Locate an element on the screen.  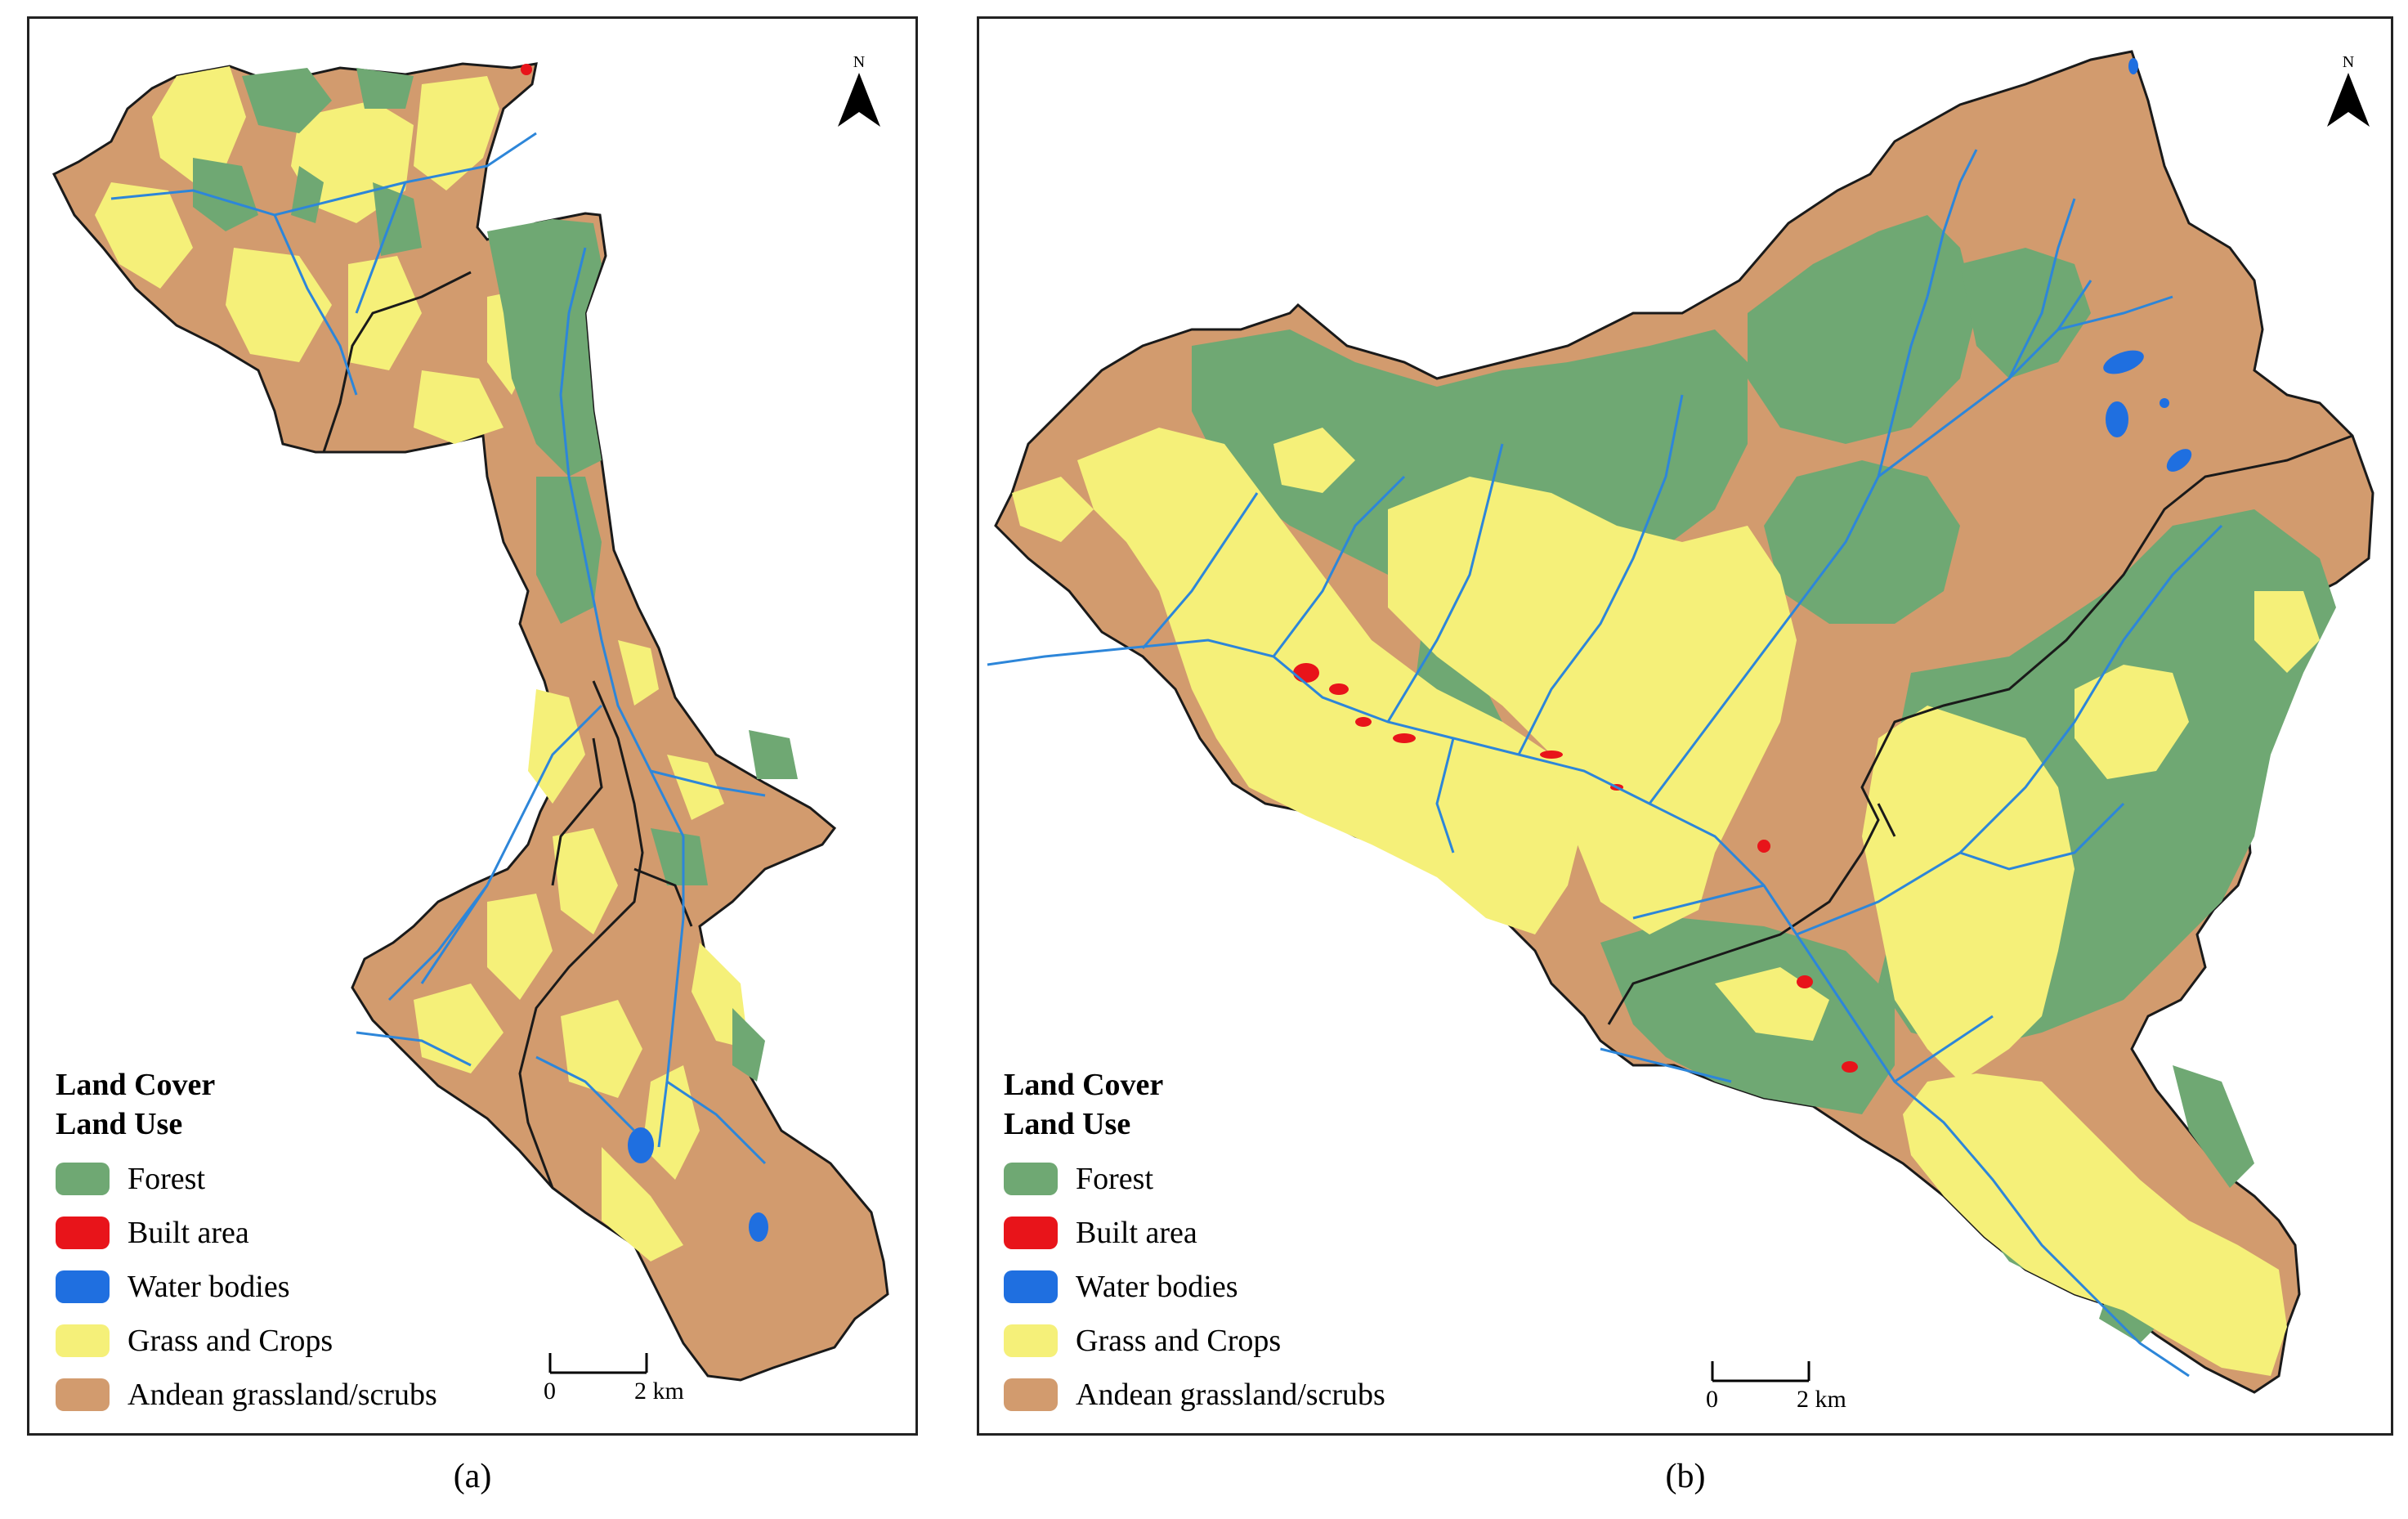
north-label-a: N is located at coordinates (859, 62).